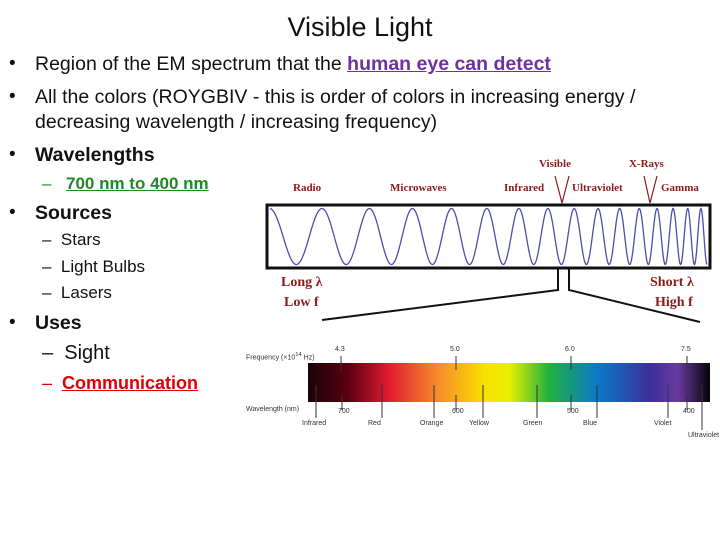 Image resolution: width=720 pixels, height=539 pixels. Describe the element at coordinates (80, 239) in the screenshot. I see `source-stars: Stars` at that location.